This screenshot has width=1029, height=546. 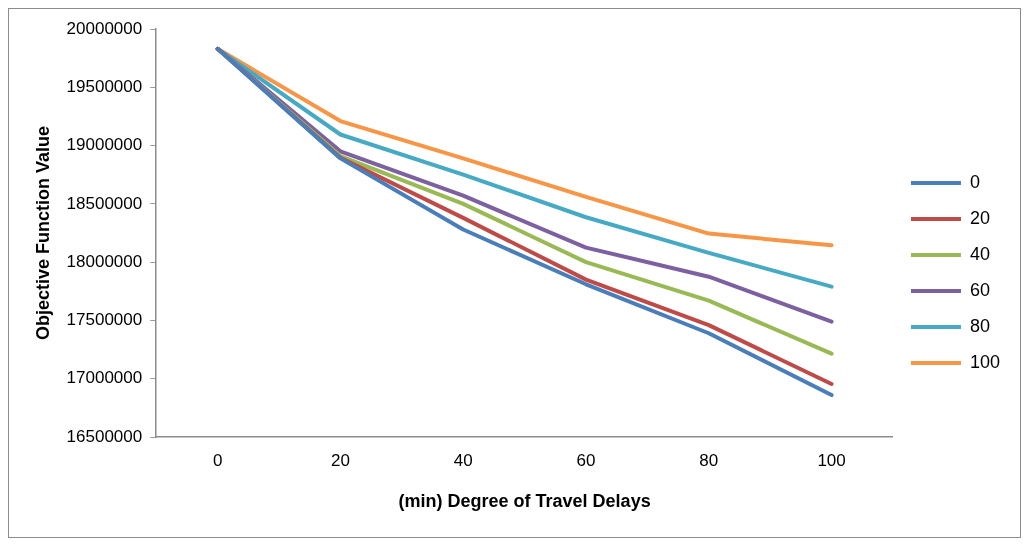 What do you see at coordinates (104, 203) in the screenshot?
I see `y-tick-label: 18500000` at bounding box center [104, 203].